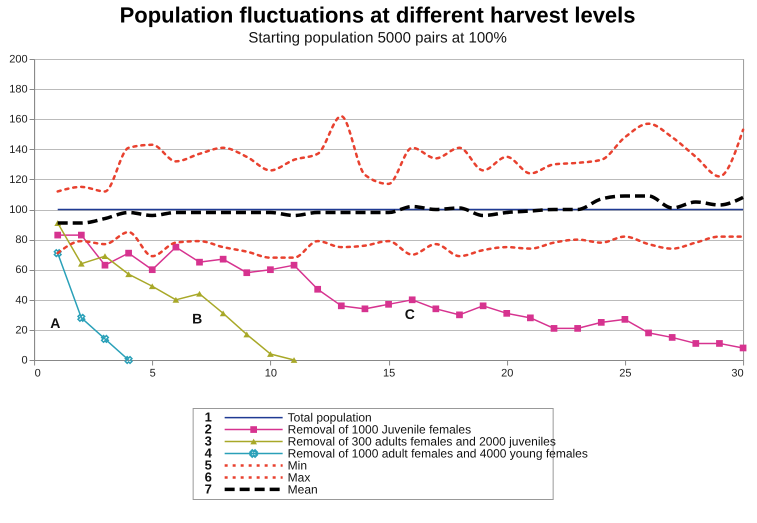  What do you see at coordinates (21, 300) in the screenshot?
I see `y-tick-label: 40` at bounding box center [21, 300].